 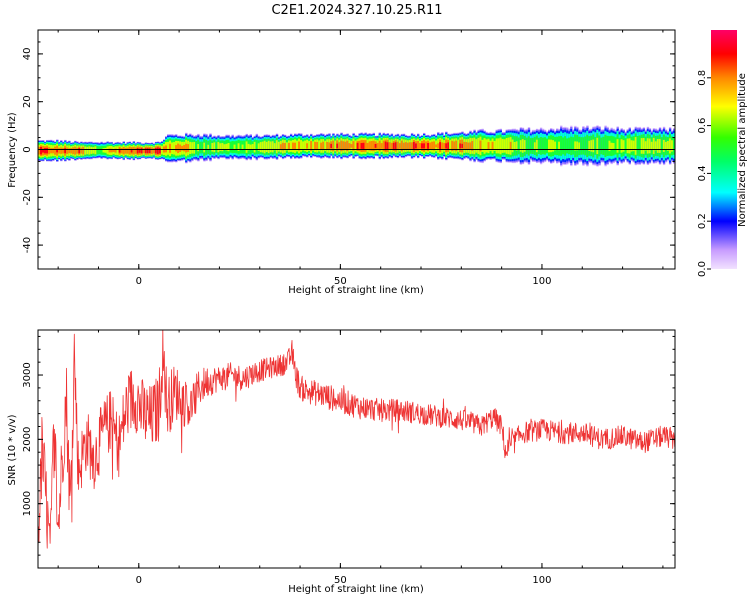 I want to click on colorbar-tick-label: 0.6, so click(x=702, y=126).